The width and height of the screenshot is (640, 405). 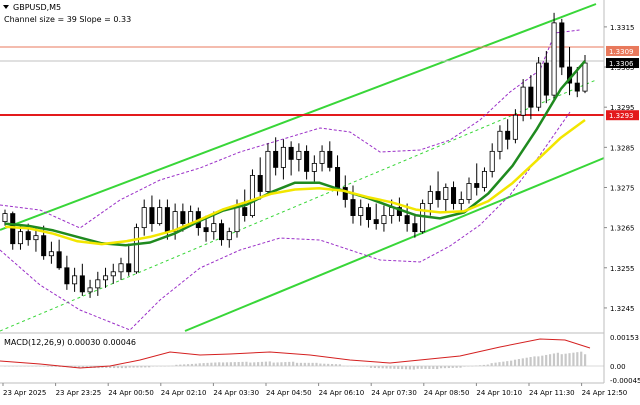 I want to click on macd-tick-label: 0.00153, so click(x=624, y=338).